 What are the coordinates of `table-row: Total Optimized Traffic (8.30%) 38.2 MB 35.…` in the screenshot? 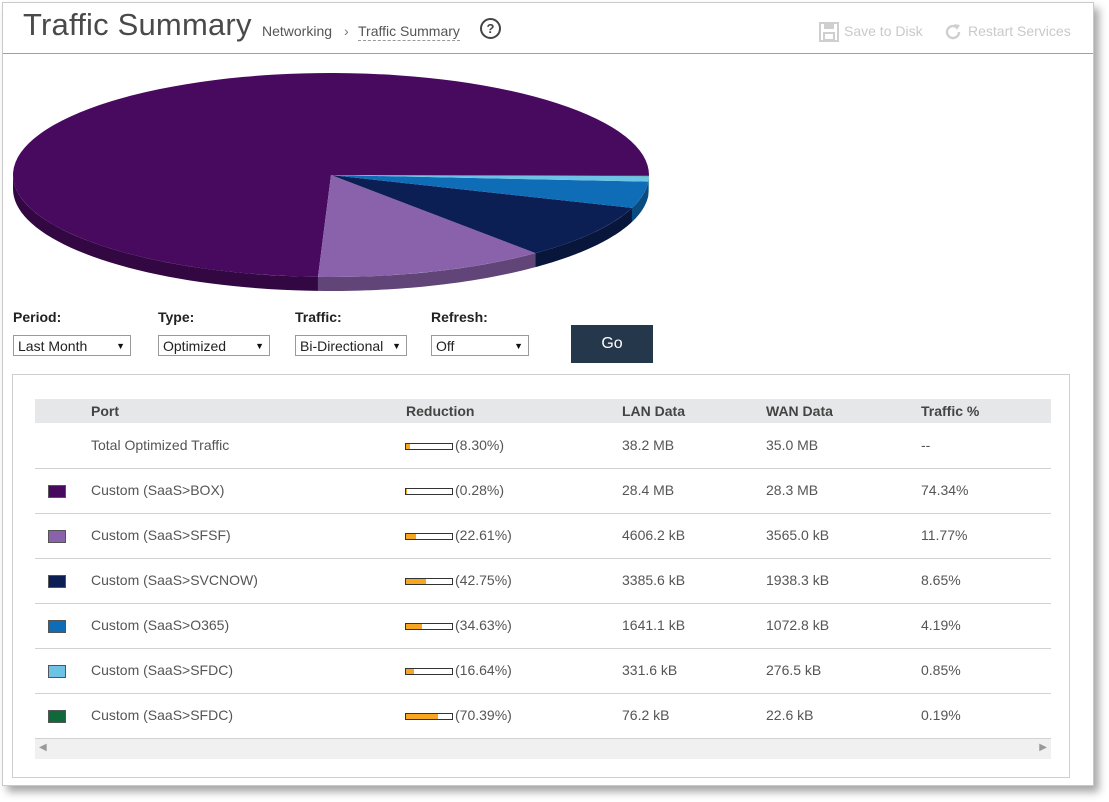 It's located at (543, 446).